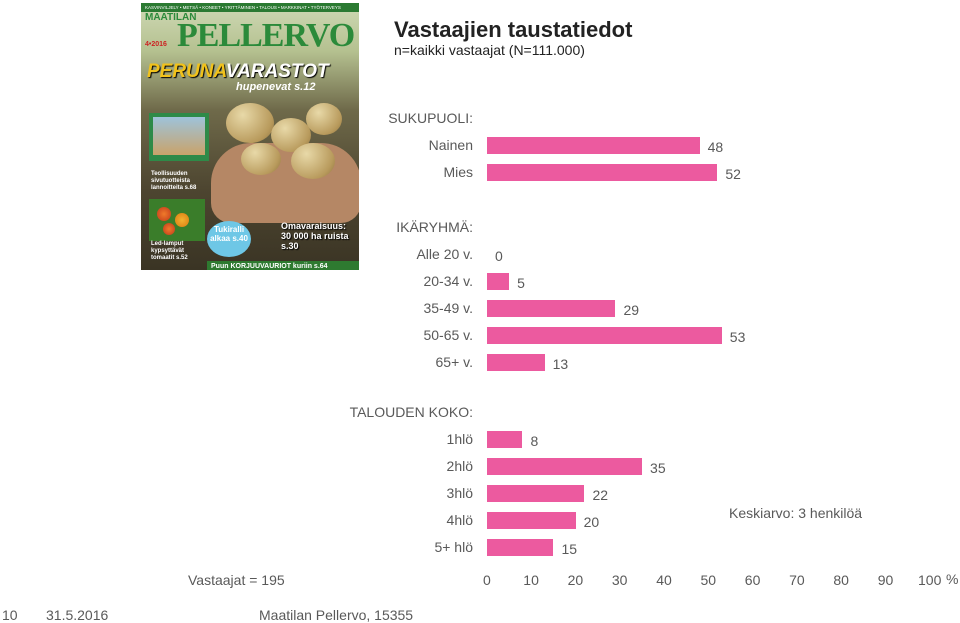  I want to click on x-tick-label: 0, so click(487, 580).